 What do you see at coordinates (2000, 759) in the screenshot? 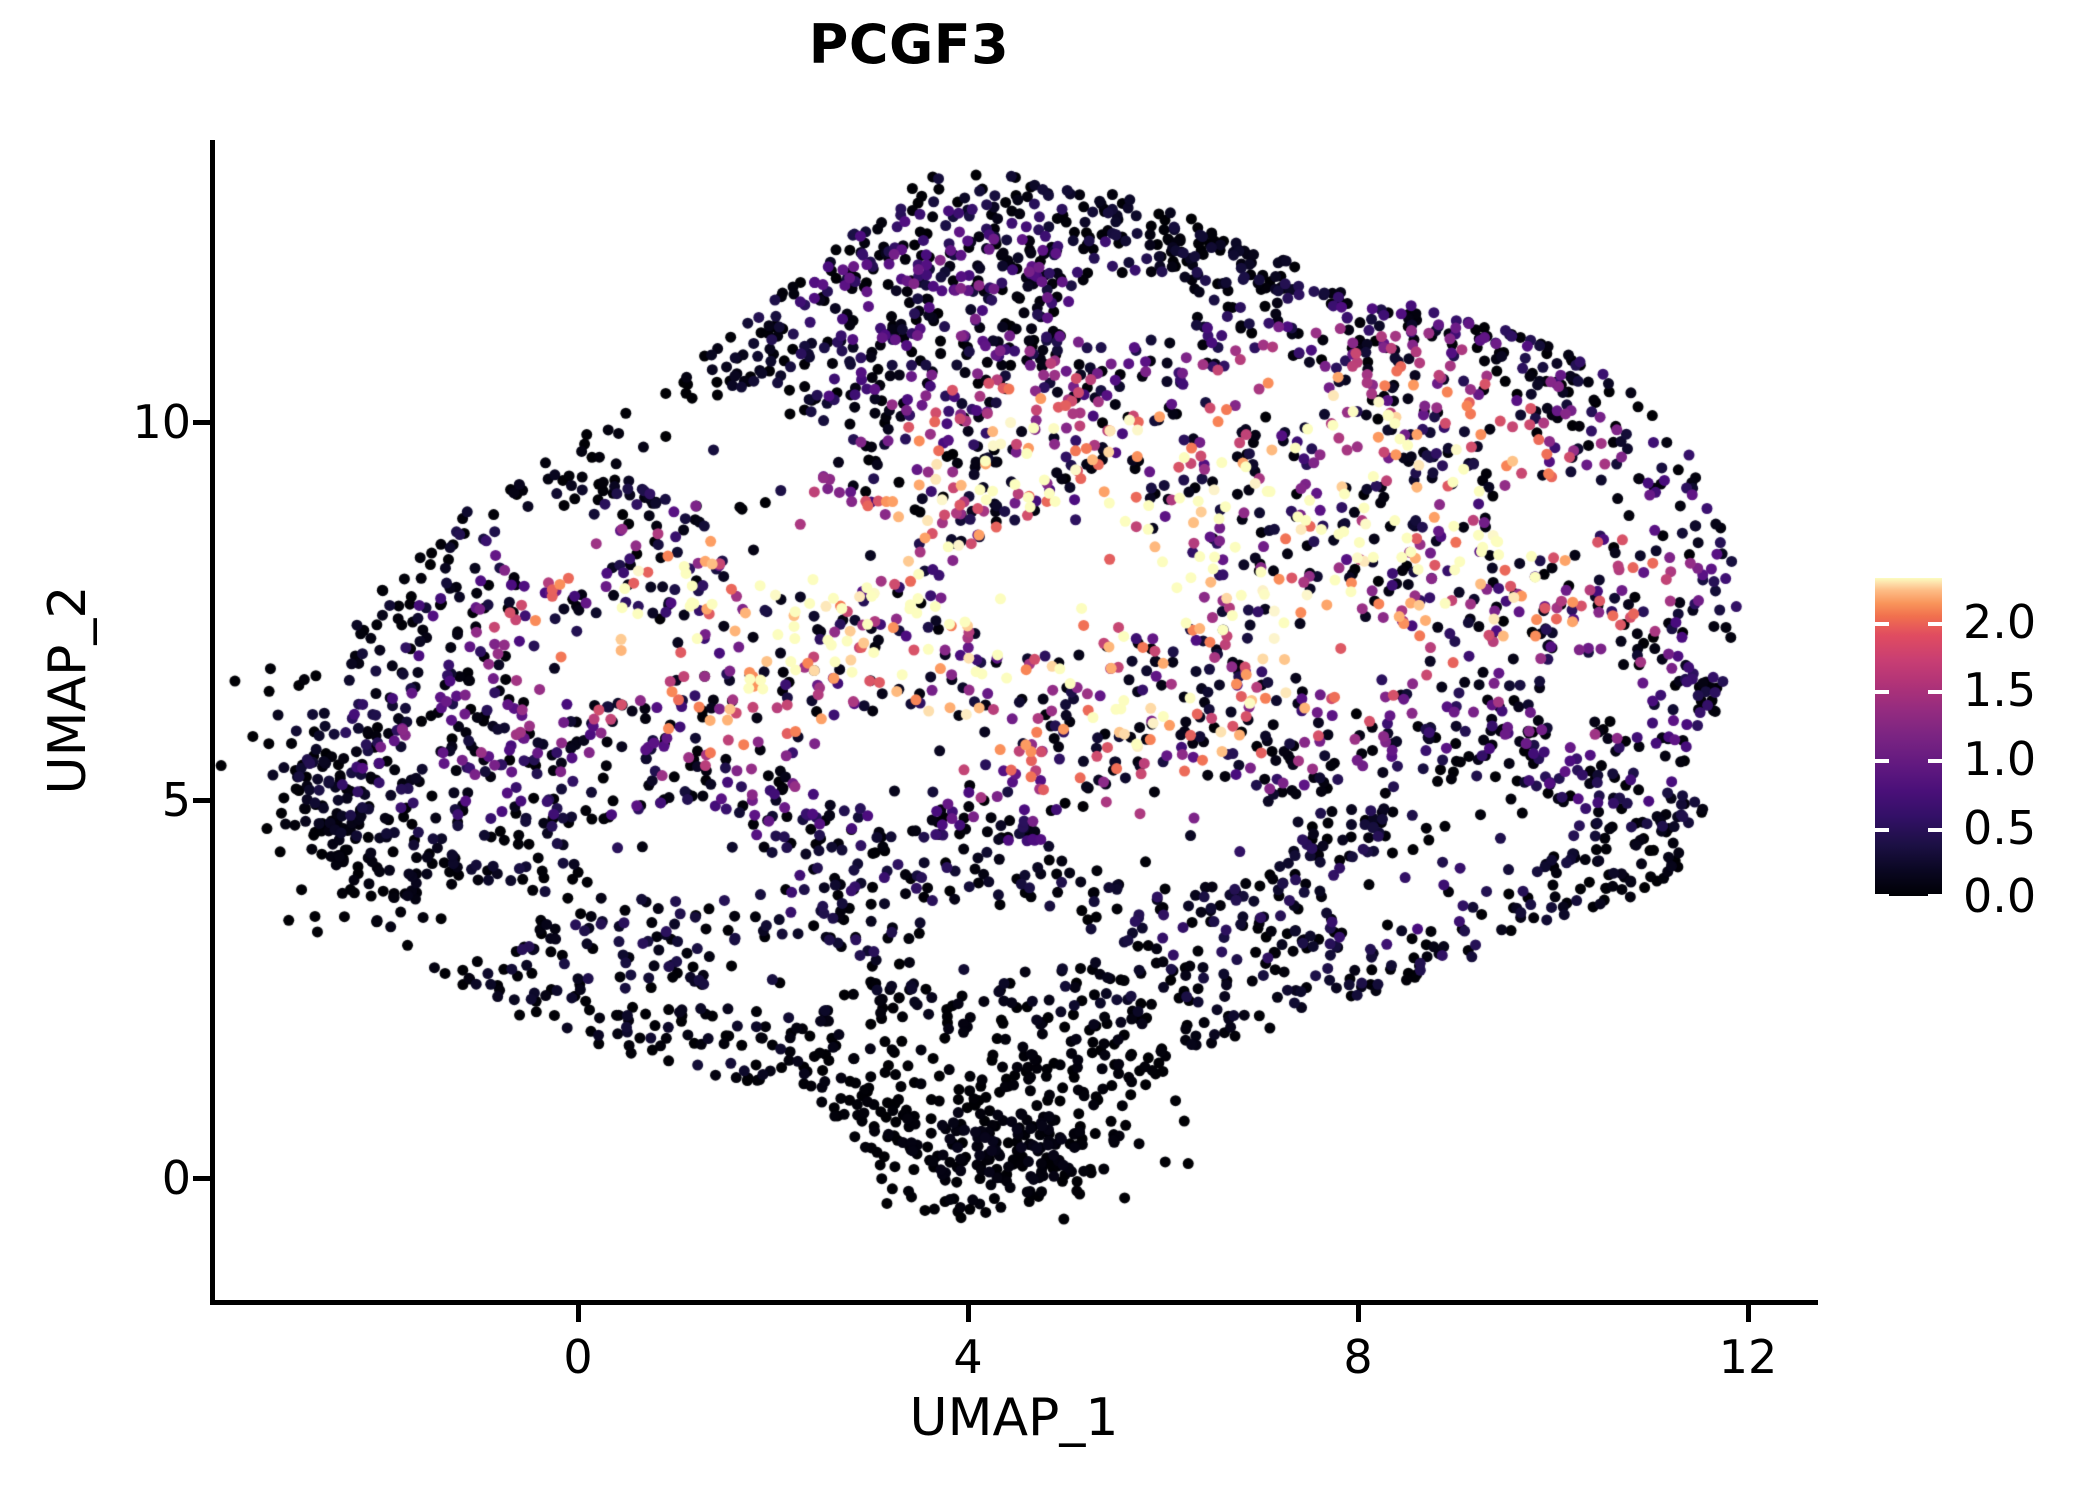
I see `colorbar-label-1.0: 1.0` at bounding box center [2000, 759].